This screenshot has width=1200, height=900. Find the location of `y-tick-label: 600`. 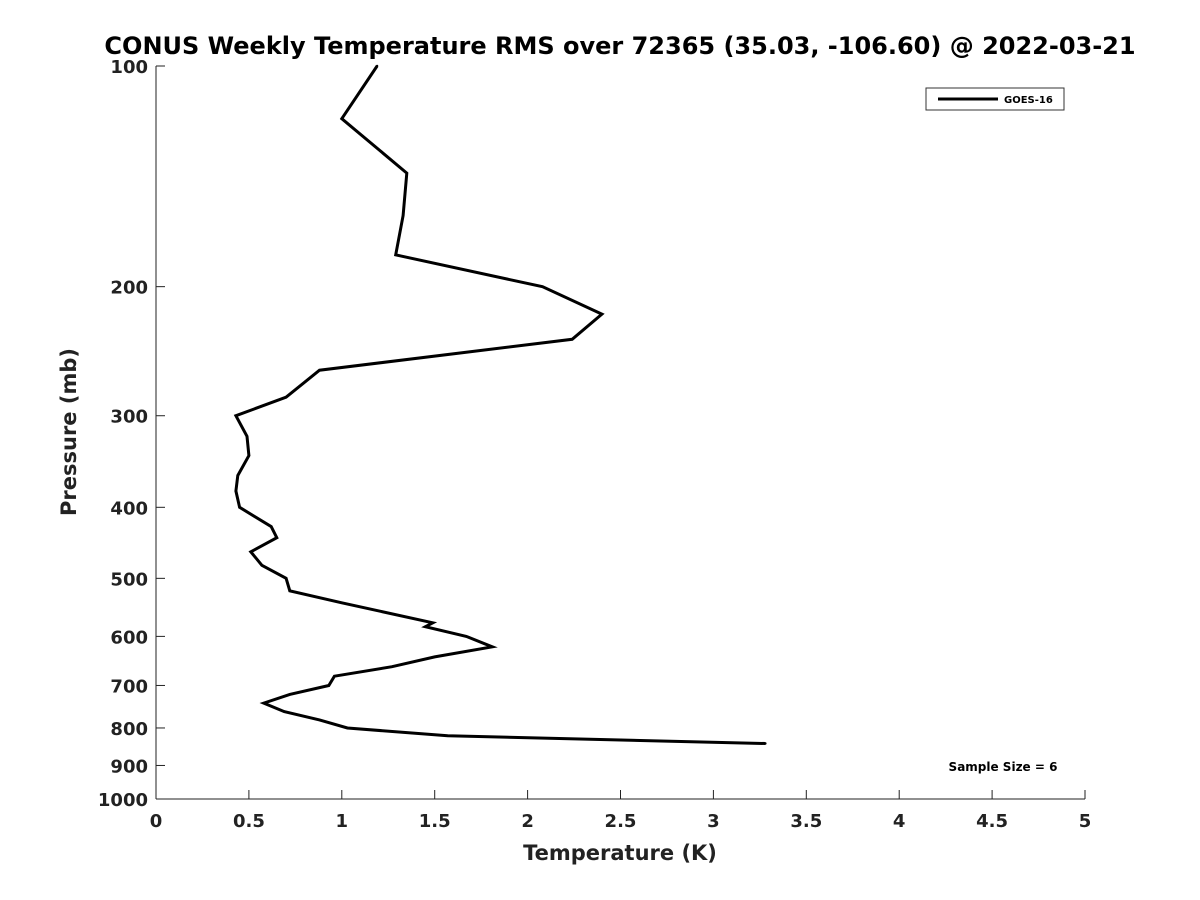

y-tick-label: 600 is located at coordinates (129, 637).